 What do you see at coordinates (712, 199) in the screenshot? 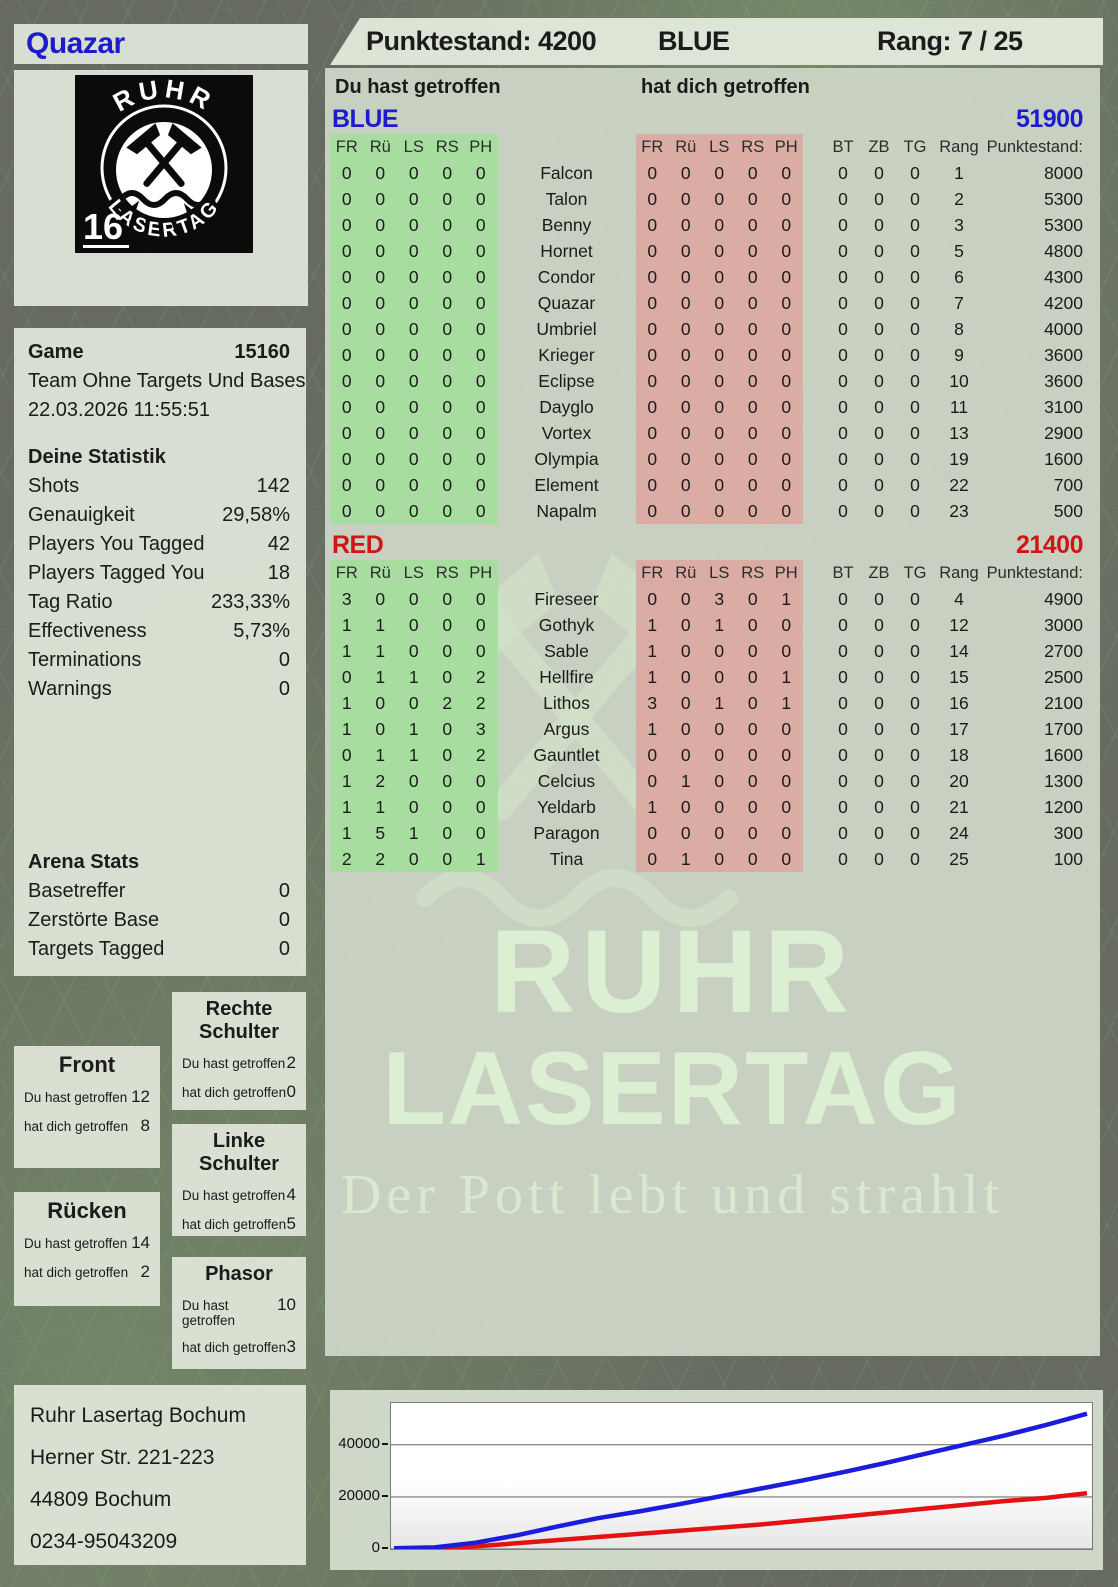
I see `player-row: 0 0 0 0 0 Talon 0 0 0 0 0 0 0 0 2 5300` at bounding box center [712, 199].